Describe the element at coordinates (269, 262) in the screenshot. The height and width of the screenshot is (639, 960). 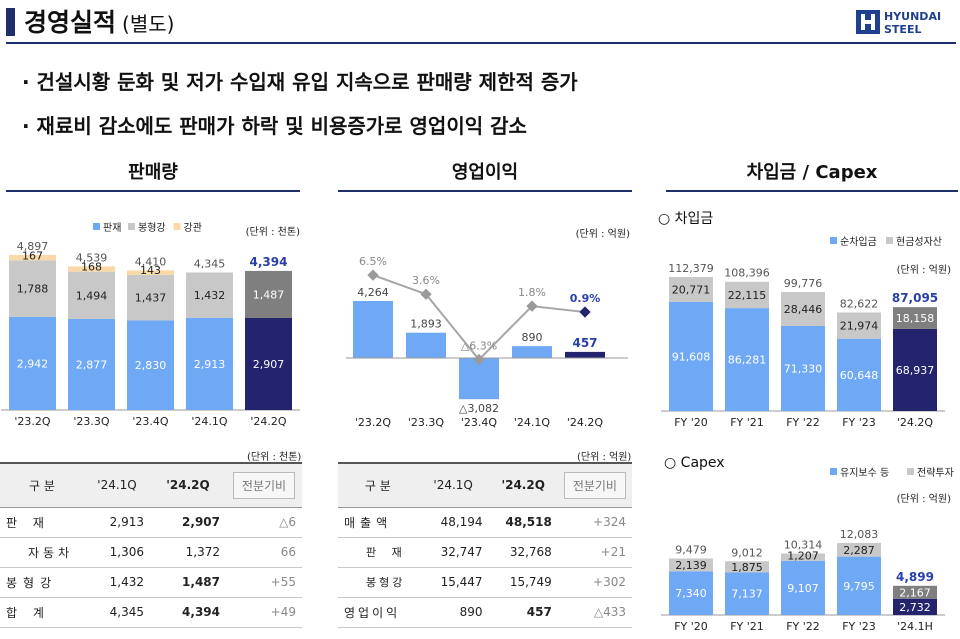
I see `bar-total-label: 4,394` at that location.